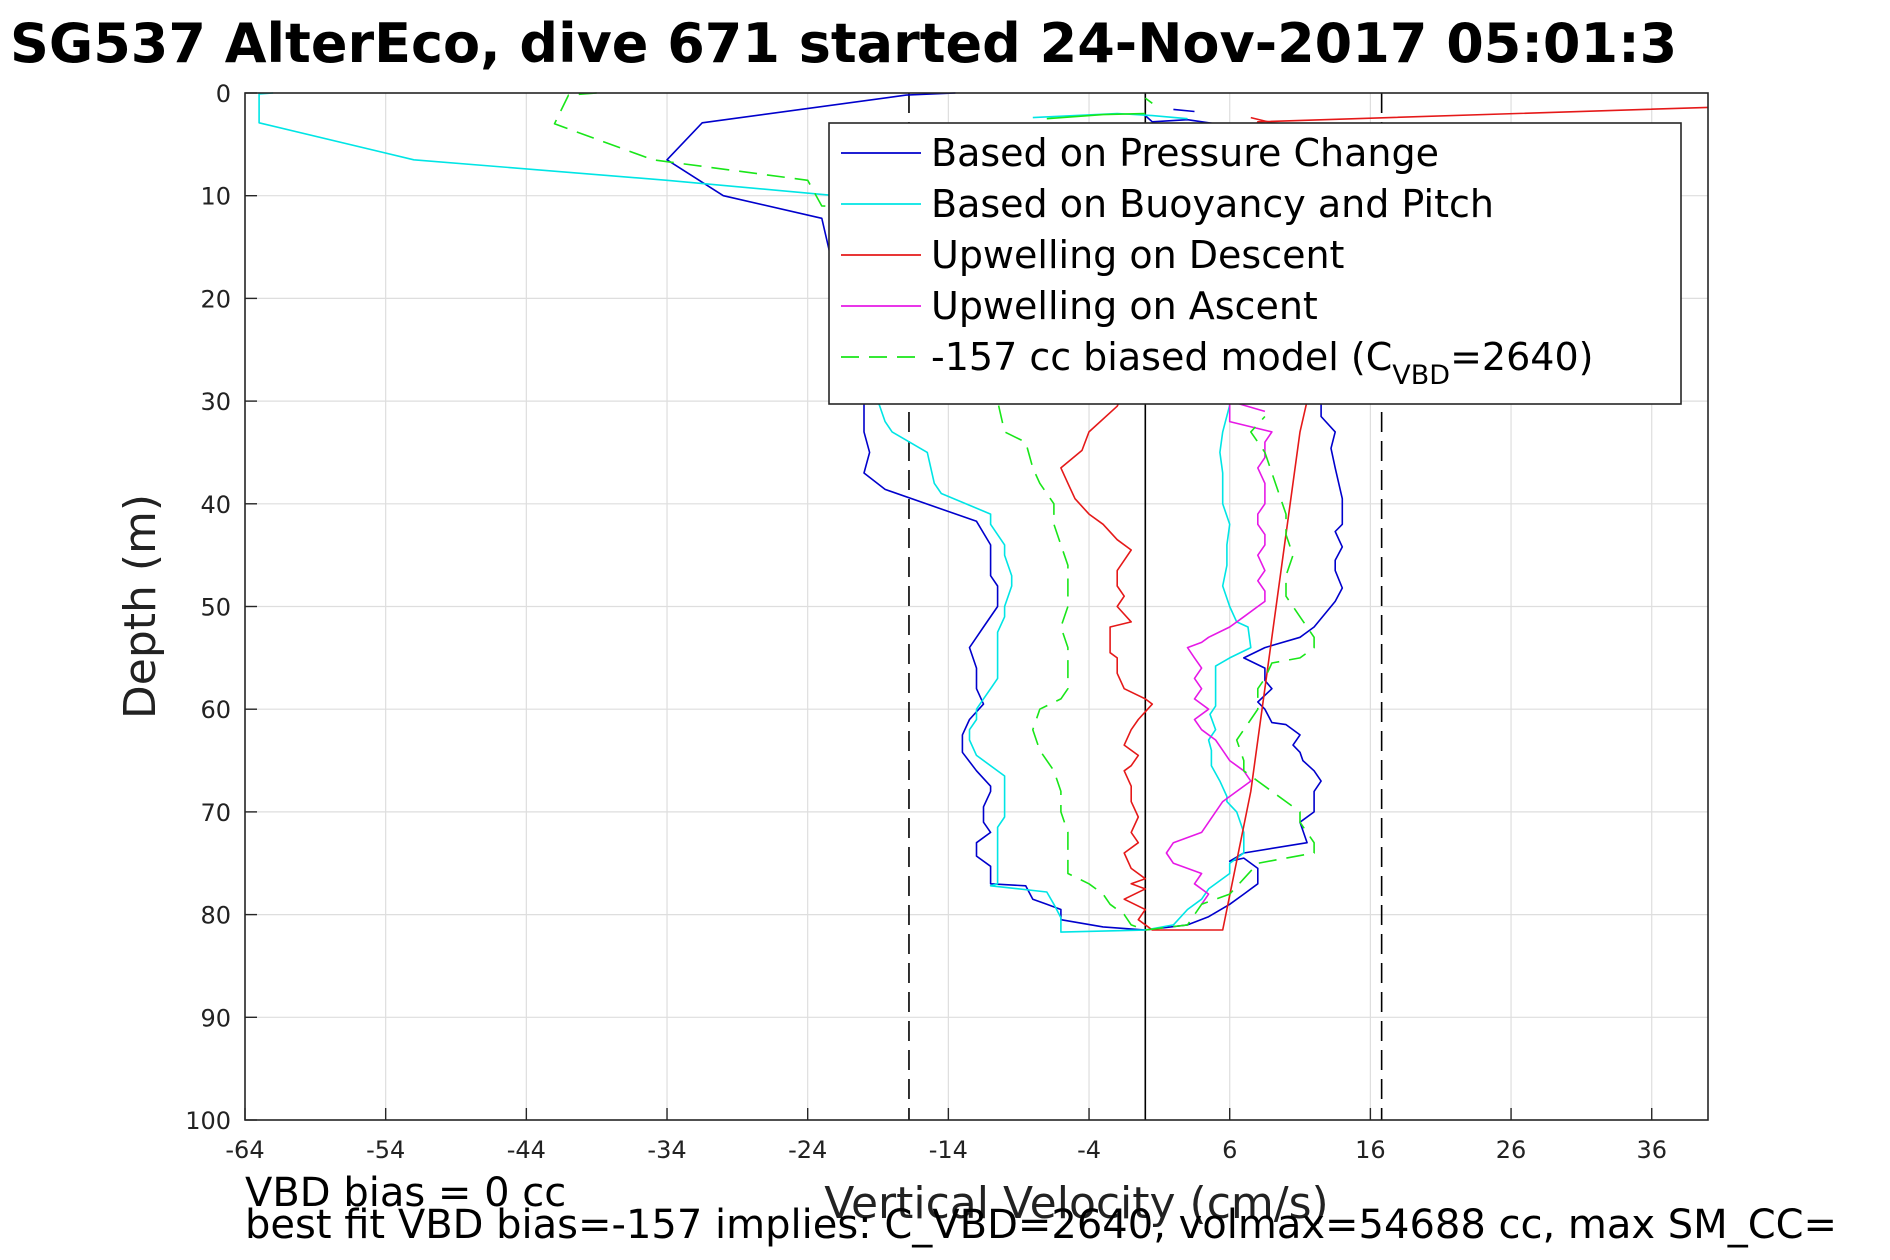 This screenshot has height=1260, width=1890. Describe the element at coordinates (215, 916) in the screenshot. I see `y-tick-label-8: 80` at that location.